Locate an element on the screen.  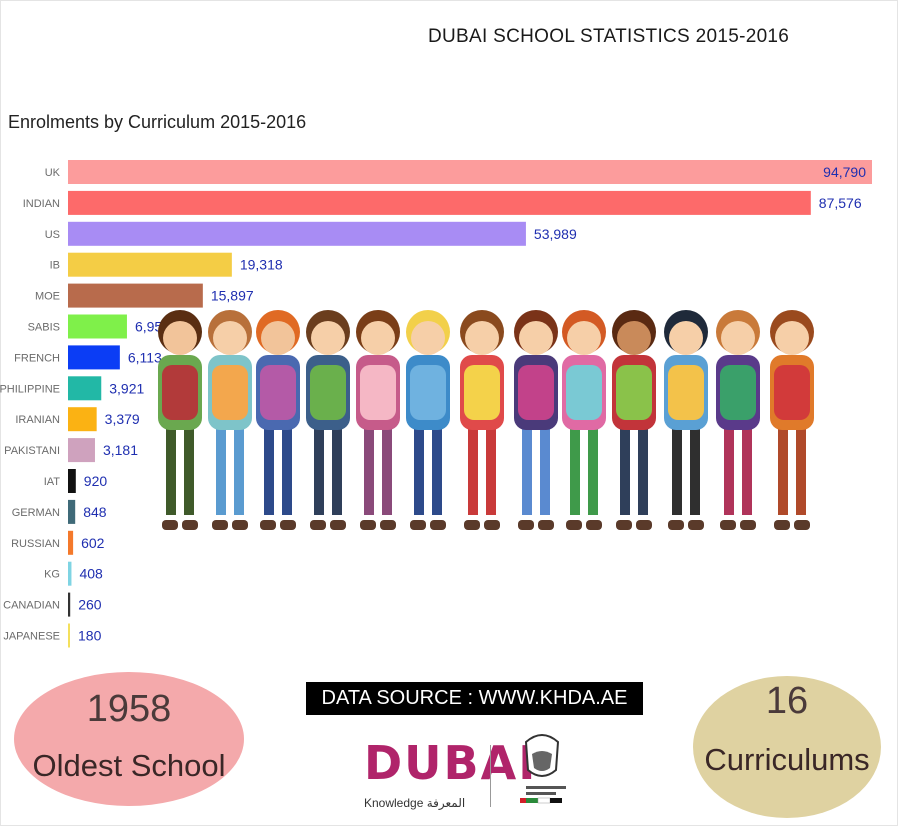
bar-iranian is located at coordinates (82, 419).